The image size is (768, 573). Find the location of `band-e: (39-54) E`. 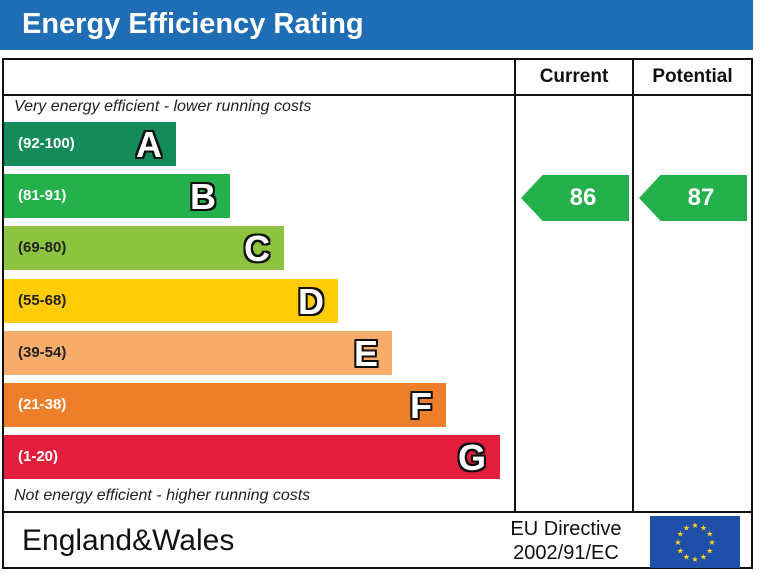

band-e: (39-54) E is located at coordinates (198, 353).